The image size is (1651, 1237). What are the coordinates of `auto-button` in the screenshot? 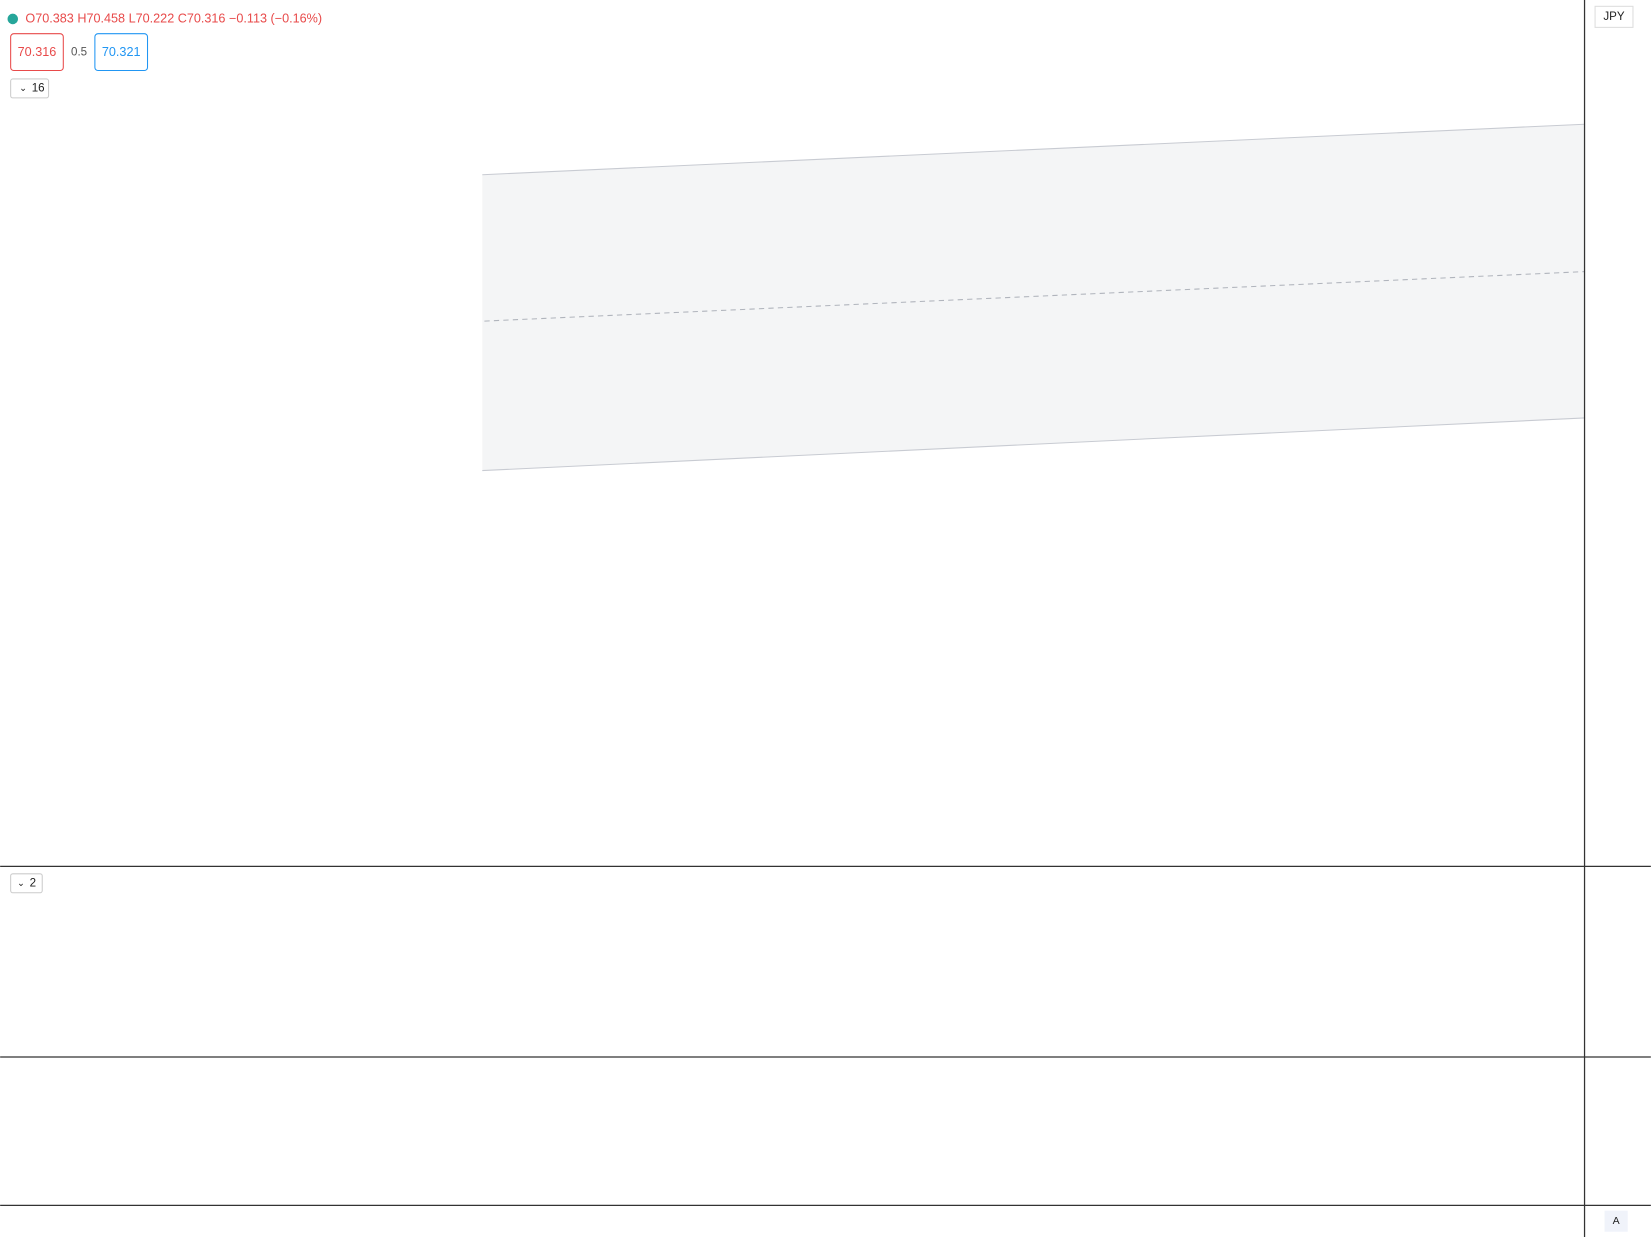 It's located at (1616, 1221).